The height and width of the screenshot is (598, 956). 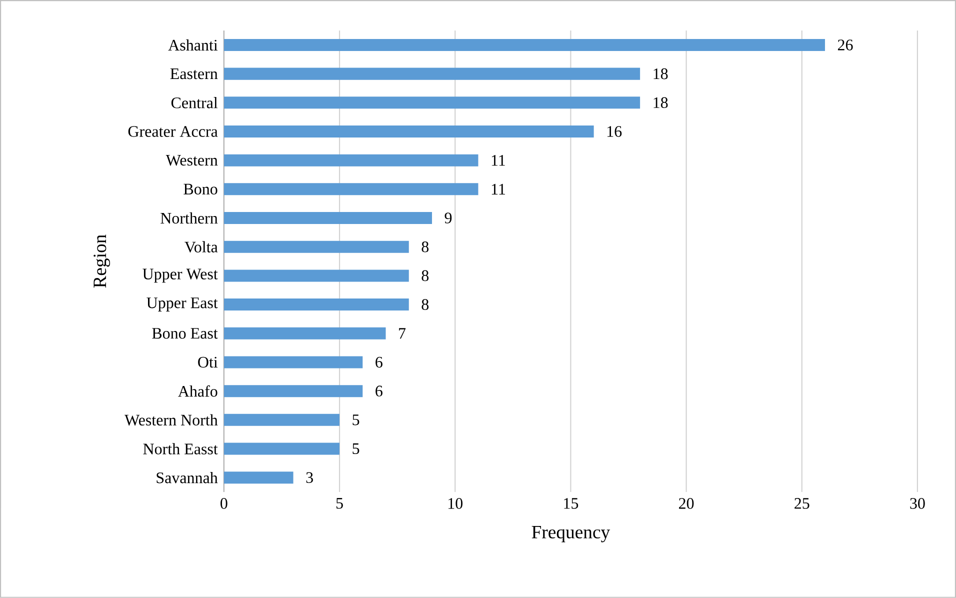 What do you see at coordinates (339, 503) in the screenshot?
I see `x-tick-label: 5` at bounding box center [339, 503].